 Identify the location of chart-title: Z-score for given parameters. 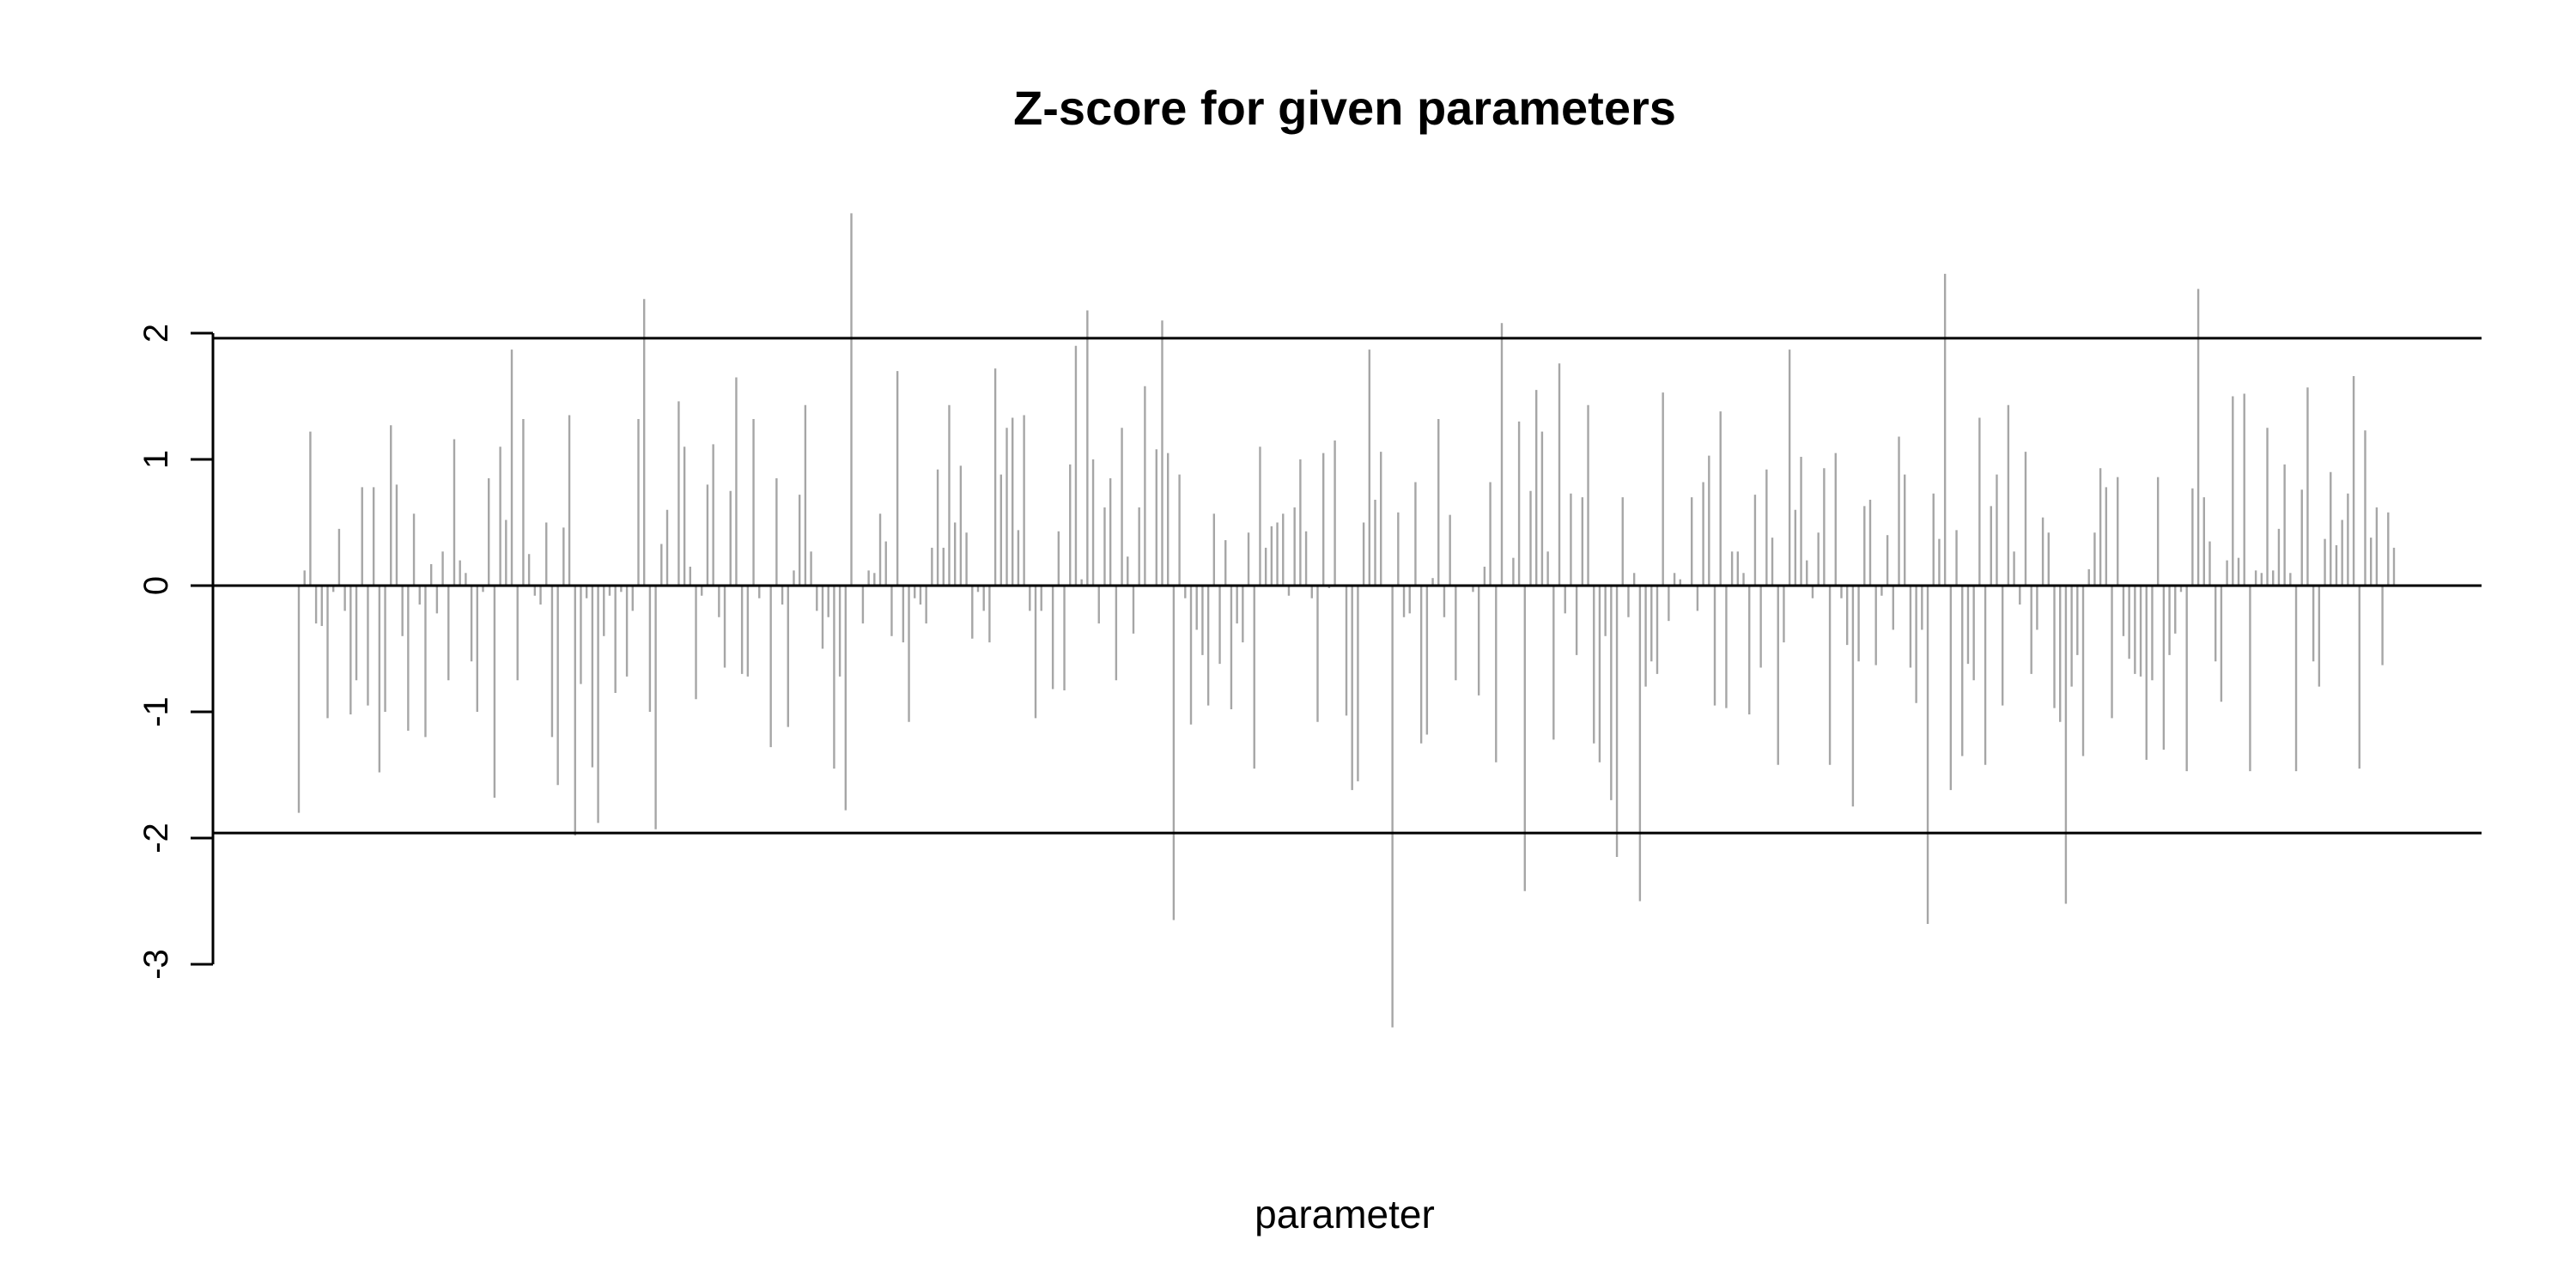
(1345, 108).